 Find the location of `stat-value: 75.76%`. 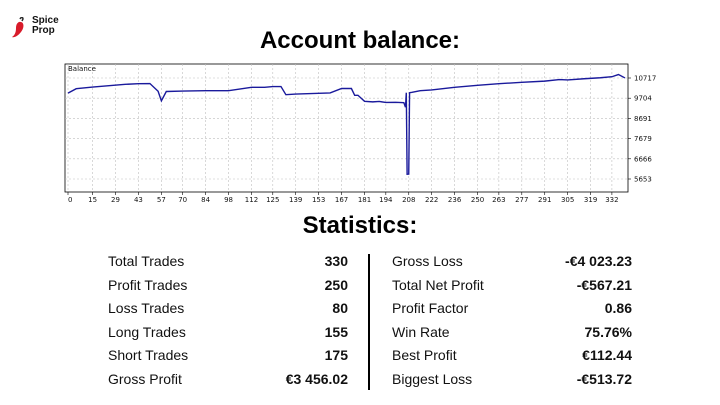

stat-value: 75.76% is located at coordinates (608, 331).